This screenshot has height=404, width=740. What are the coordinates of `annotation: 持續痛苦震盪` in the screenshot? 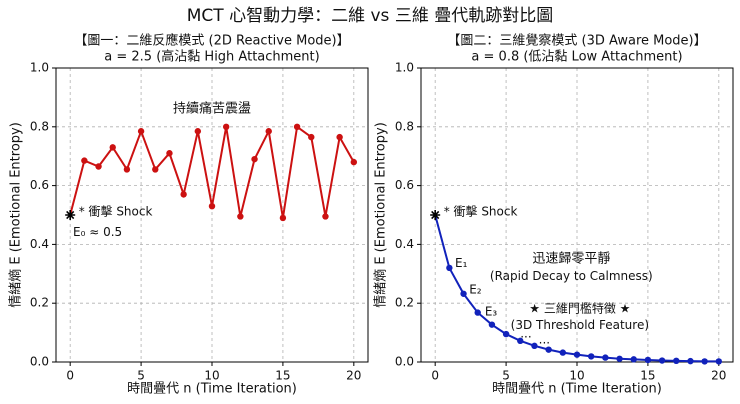 It's located at (212, 109).